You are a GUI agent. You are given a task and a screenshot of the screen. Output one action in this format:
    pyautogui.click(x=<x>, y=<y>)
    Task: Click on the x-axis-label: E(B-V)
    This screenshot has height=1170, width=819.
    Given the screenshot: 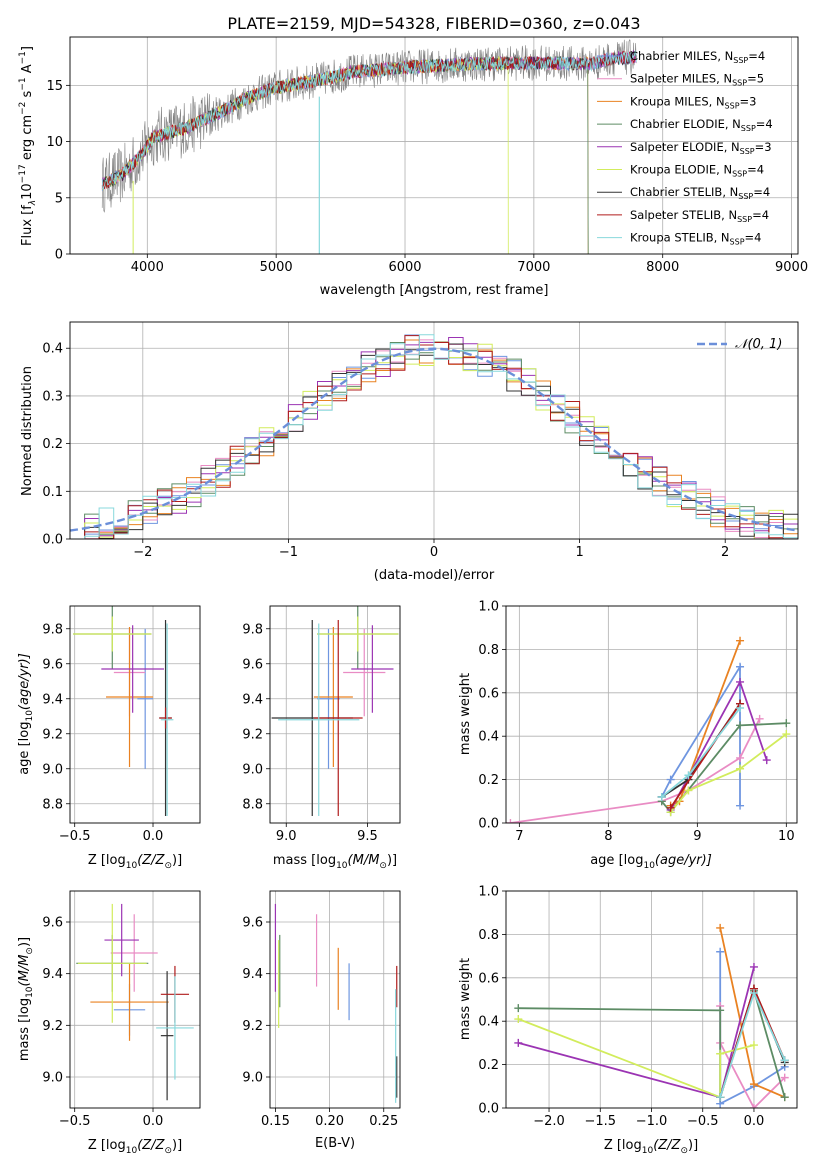 What is the action you would take?
    pyautogui.click(x=335, y=1143)
    